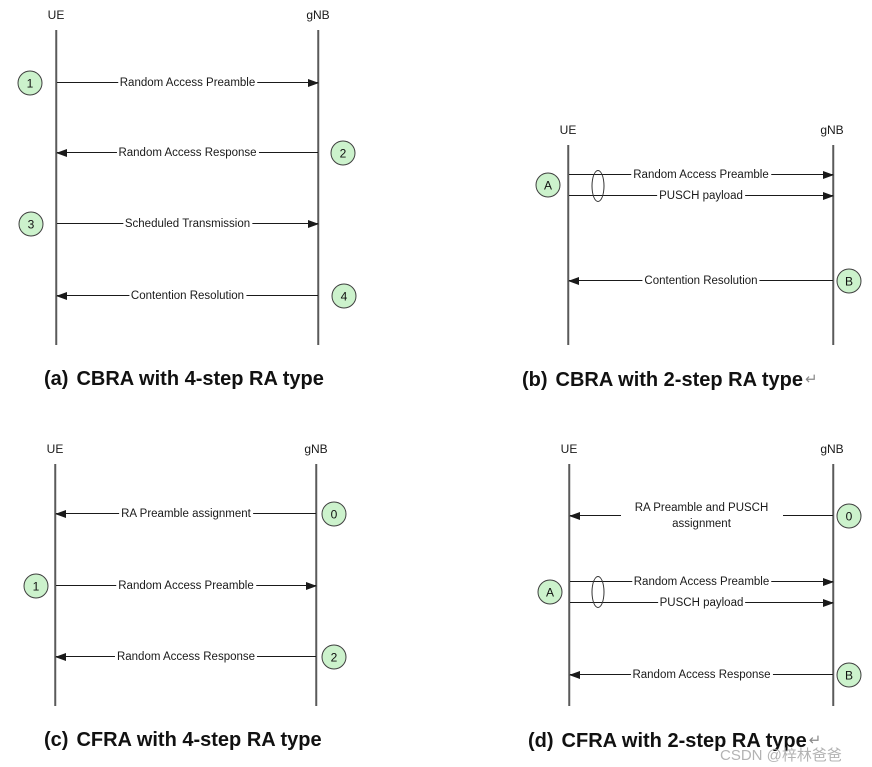 The width and height of the screenshot is (872, 767). I want to click on panel-caption: (d) CFRA with 2-step RA type ↵, so click(674, 741).